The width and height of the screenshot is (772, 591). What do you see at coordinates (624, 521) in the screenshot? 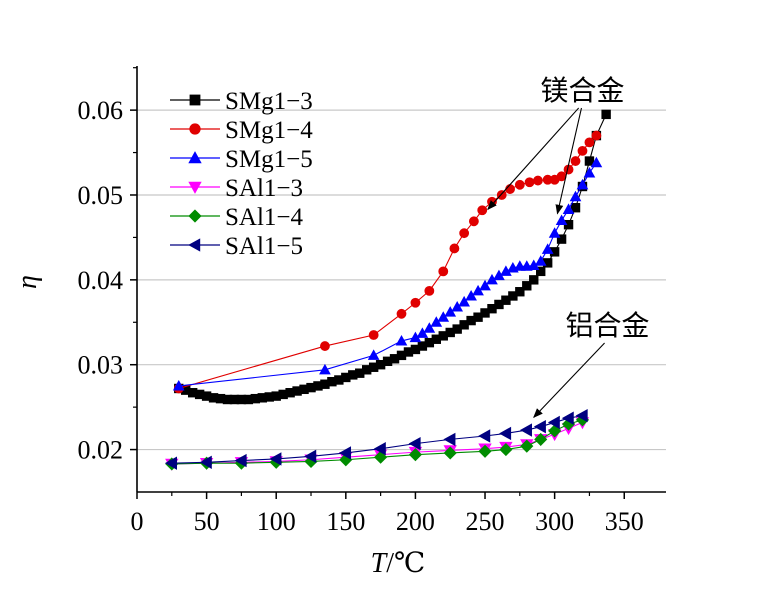
I see `x-tick-label: 350` at bounding box center [624, 521].